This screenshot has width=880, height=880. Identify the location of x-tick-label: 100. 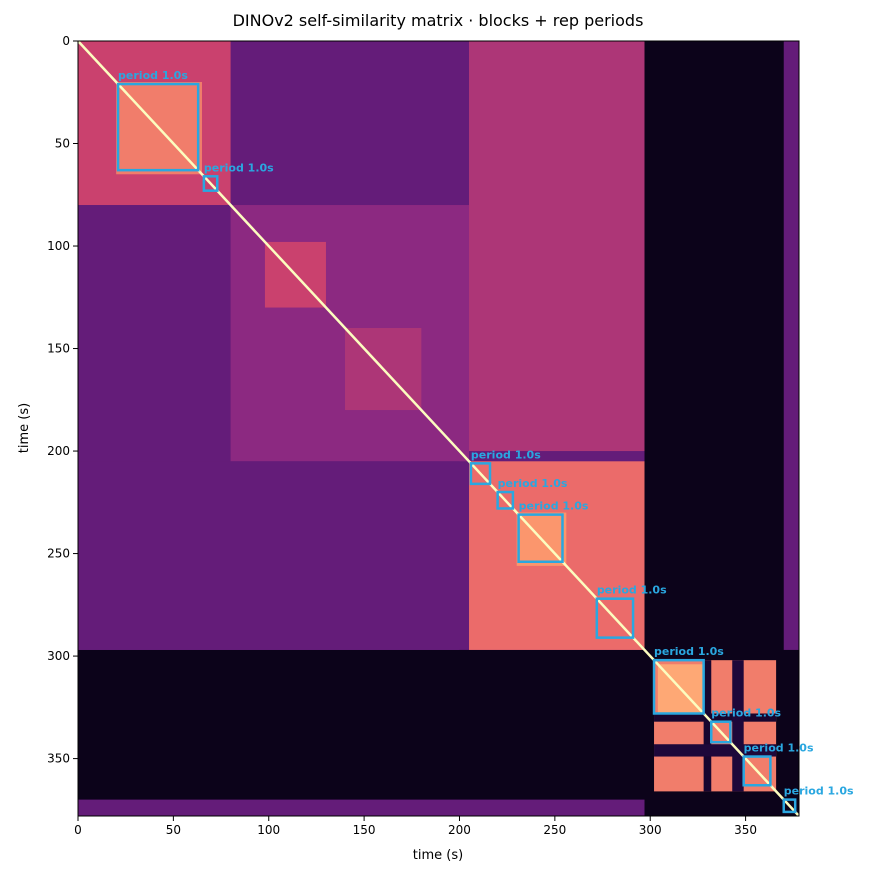
(268, 830).